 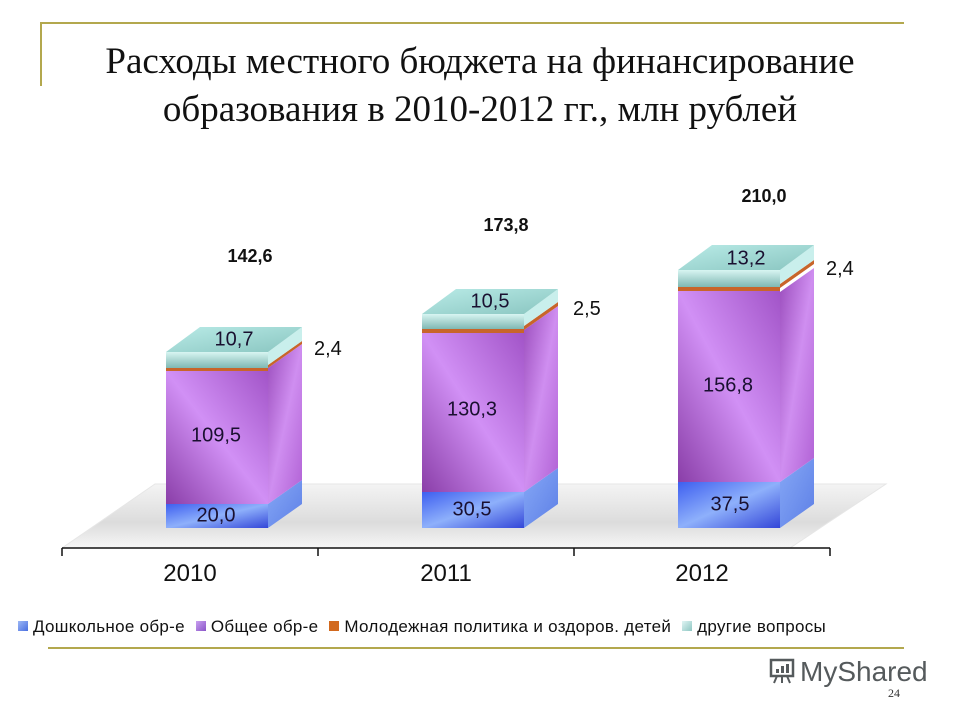 What do you see at coordinates (190, 573) in the screenshot?
I see `x-tick-2010: 2010` at bounding box center [190, 573].